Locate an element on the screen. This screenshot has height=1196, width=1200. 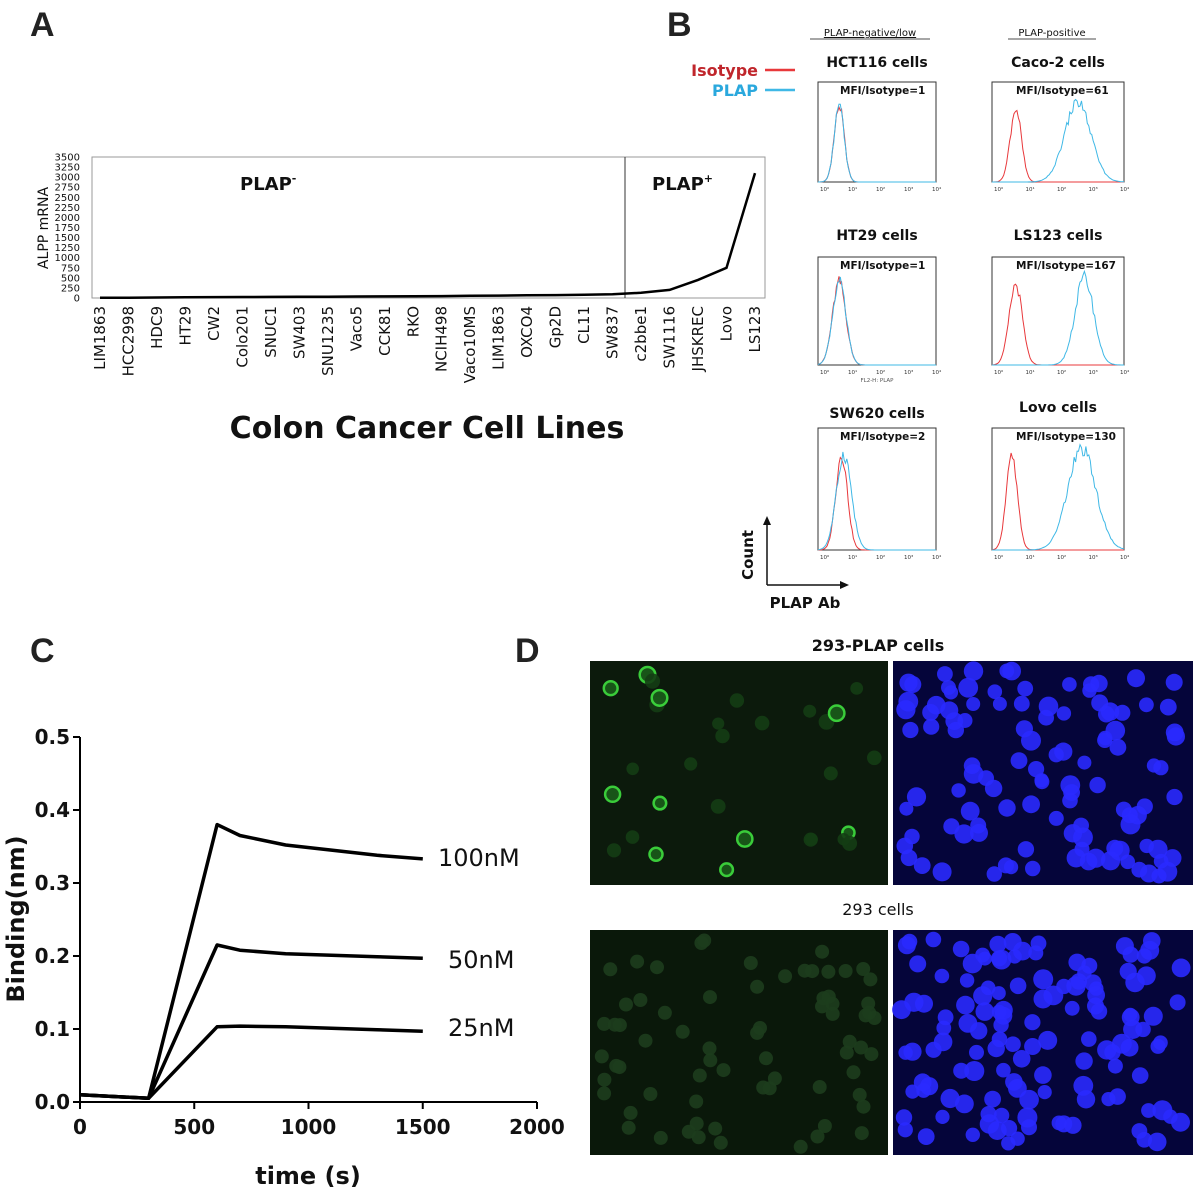
panel-letter-b: B is located at coordinates (679, 25).